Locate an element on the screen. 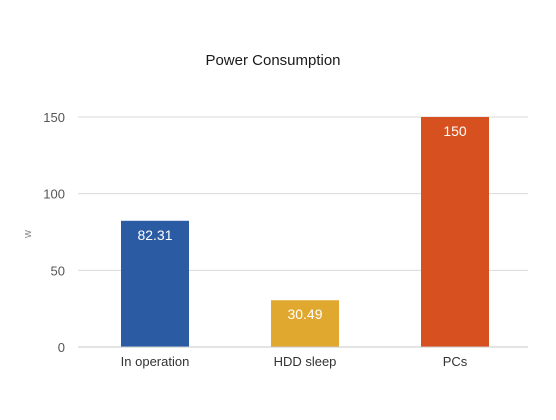 The height and width of the screenshot is (420, 556). data-label: 82.31 is located at coordinates (154, 235).